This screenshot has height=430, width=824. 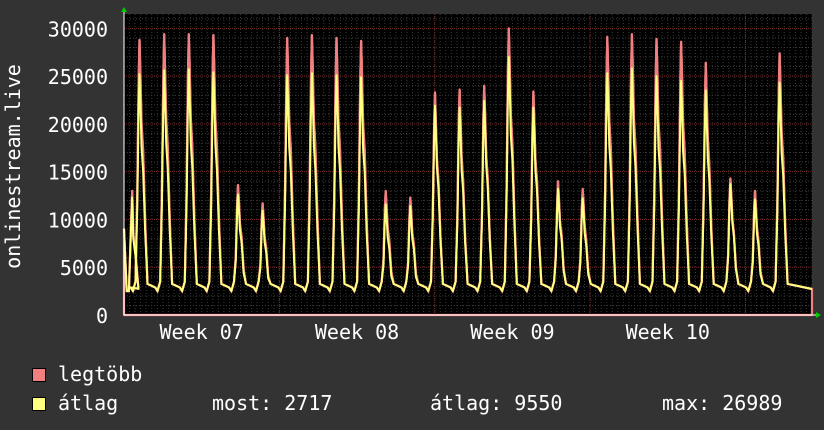 I want to click on legend-maximum-value: max: 26989, so click(x=722, y=403).